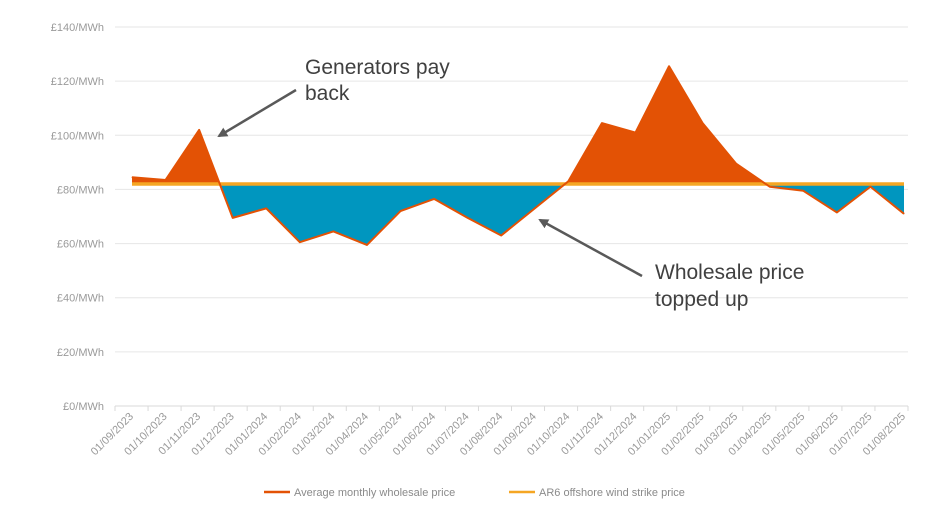 Image resolution: width=940 pixels, height=516 pixels. What do you see at coordinates (77, 136) in the screenshot?
I see `y-tick-label: £100/MWh` at bounding box center [77, 136].